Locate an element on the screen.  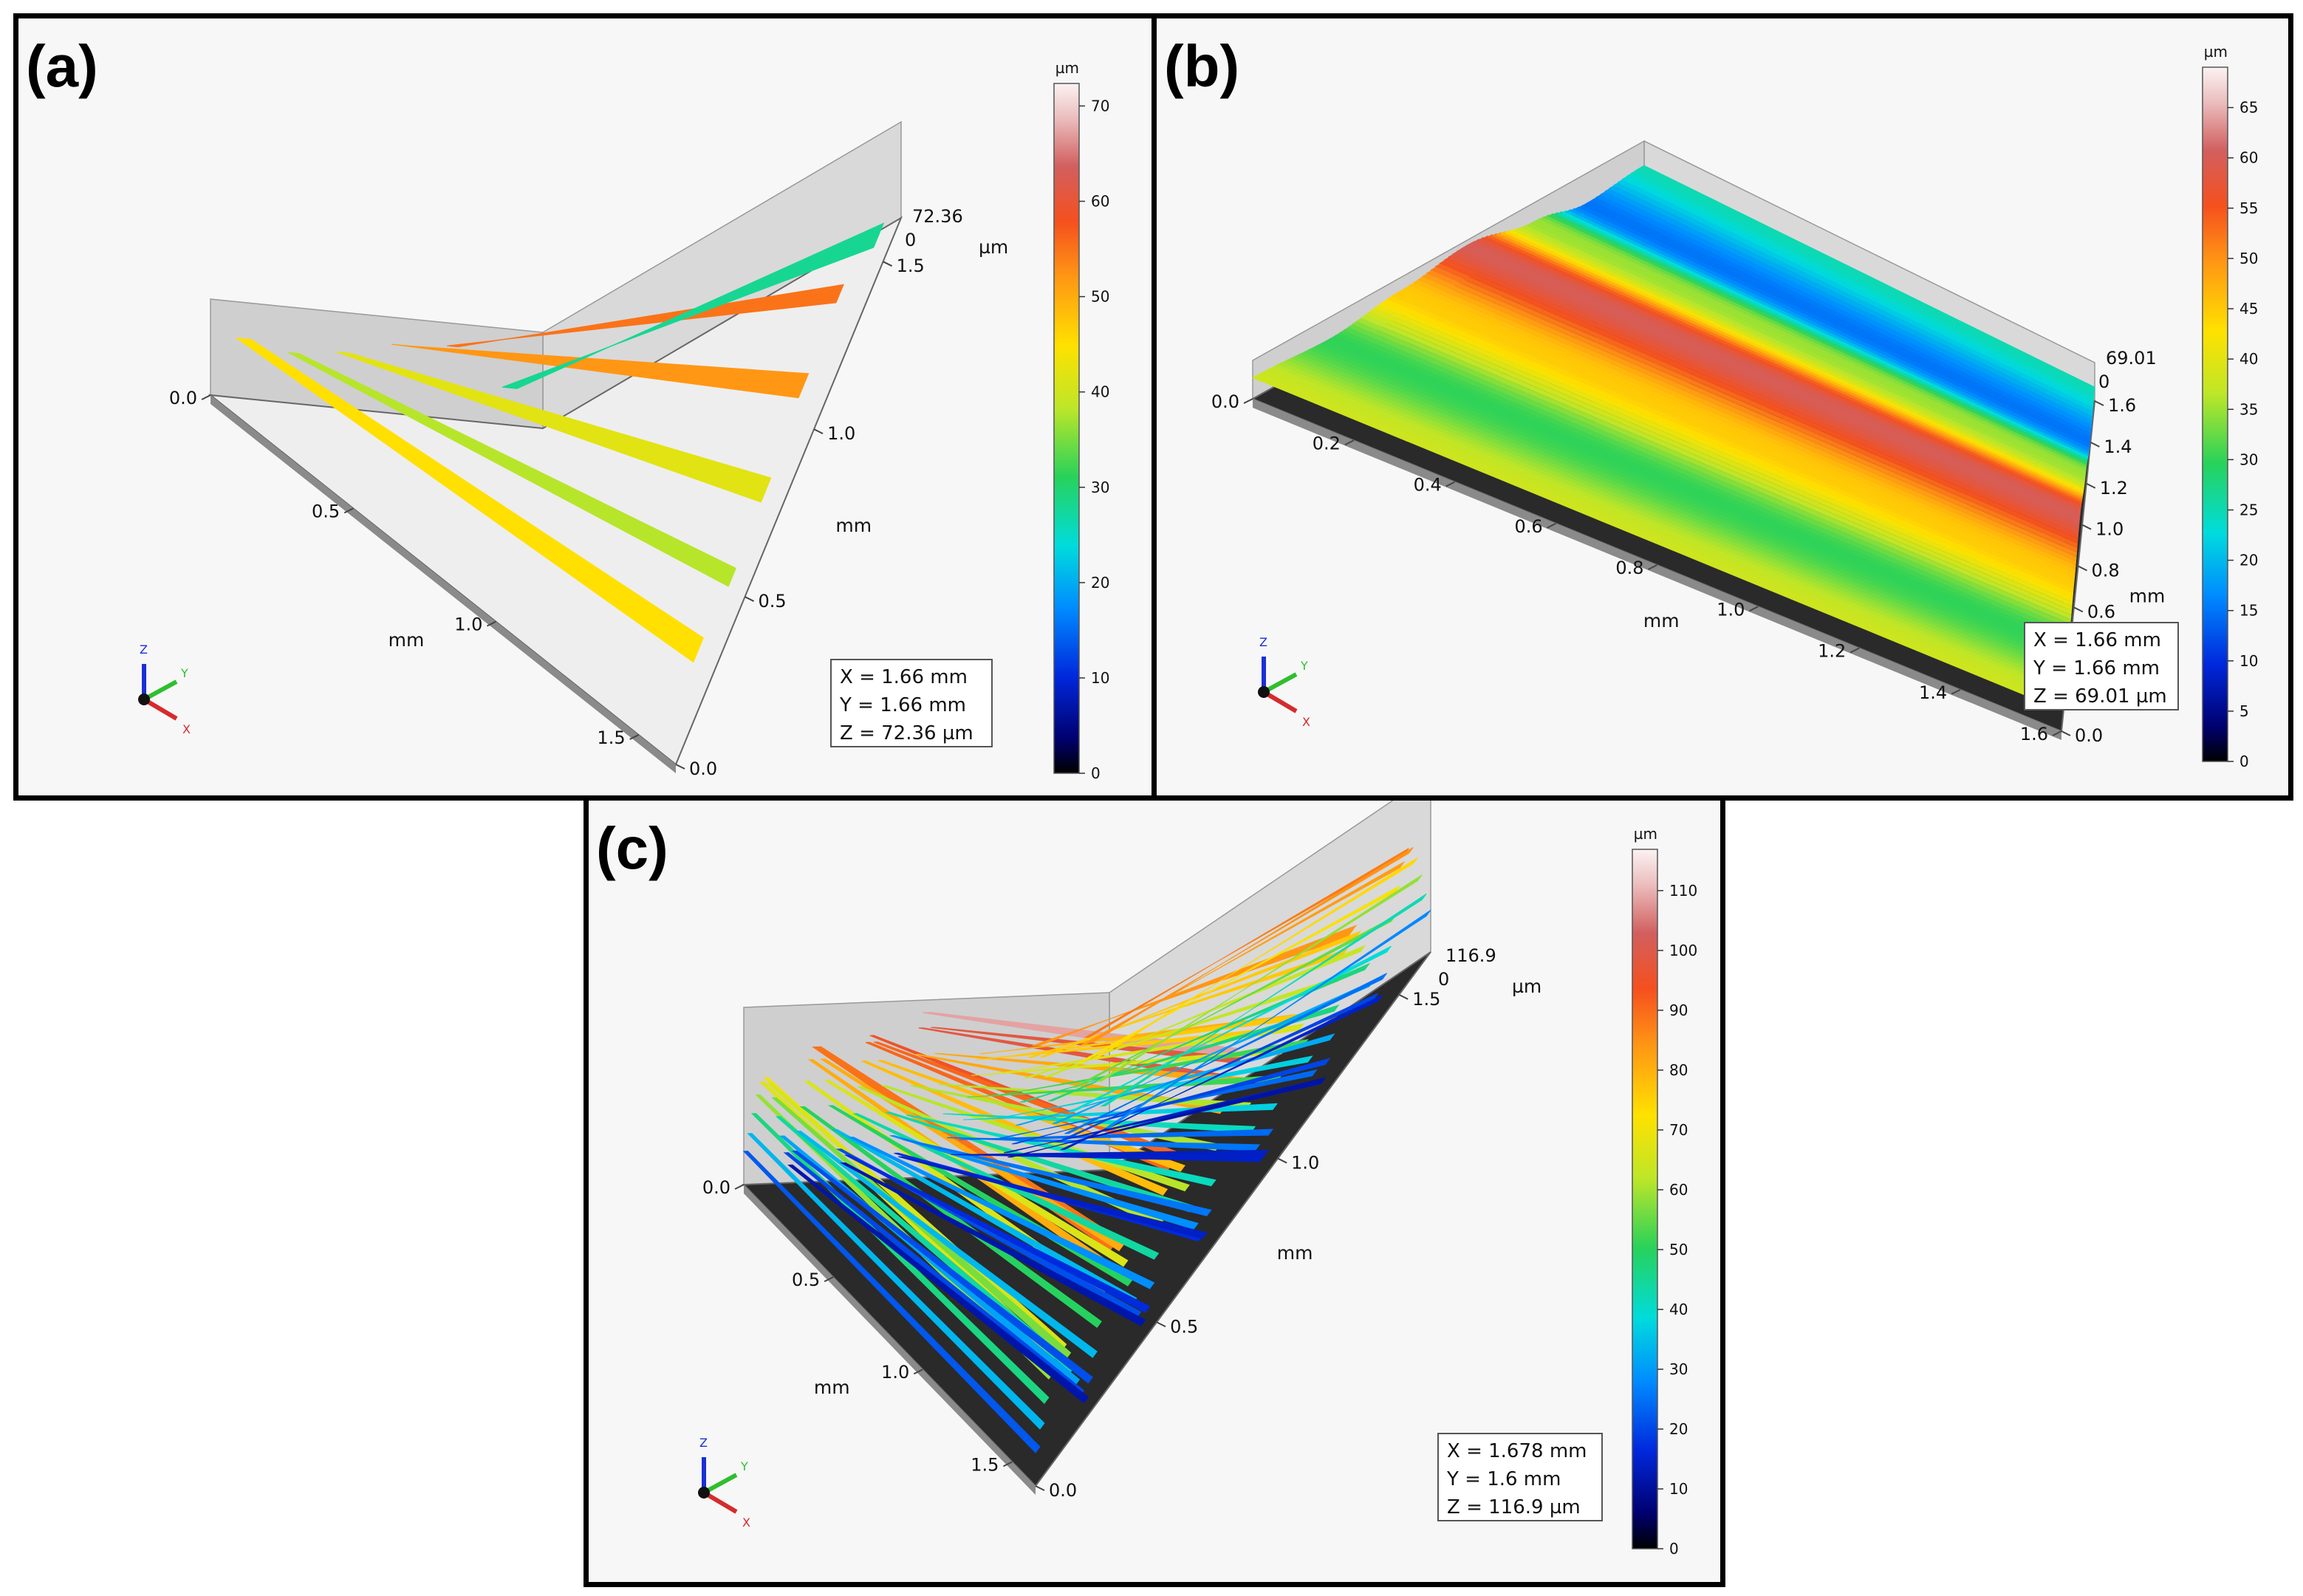
colorbar-tick-label: 110 is located at coordinates (1683, 891).